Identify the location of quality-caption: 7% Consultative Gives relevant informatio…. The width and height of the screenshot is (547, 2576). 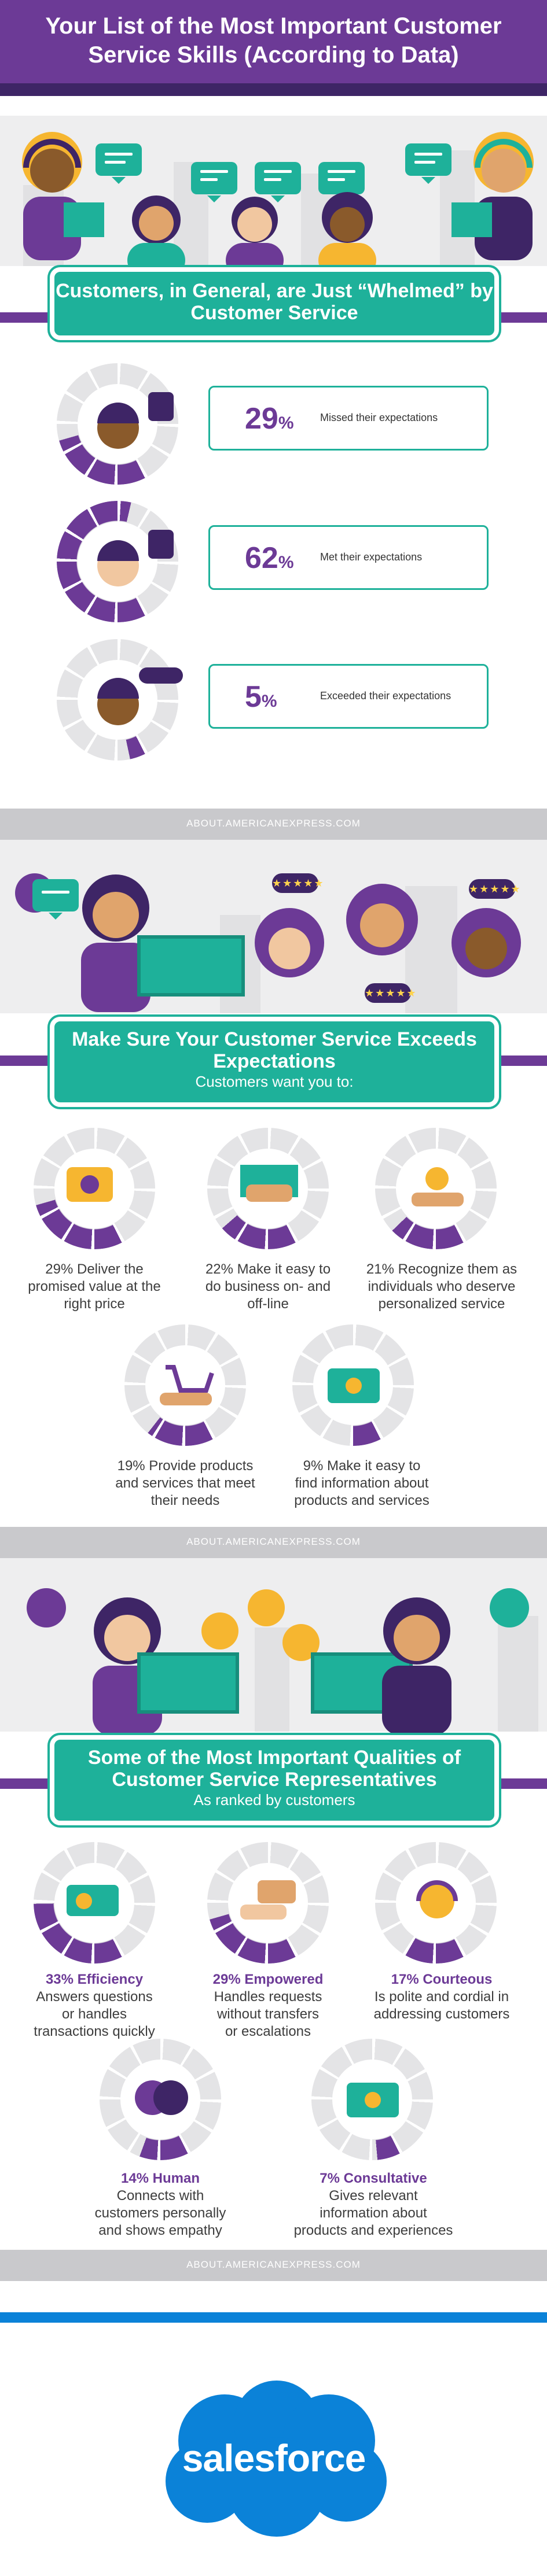
(373, 2204).